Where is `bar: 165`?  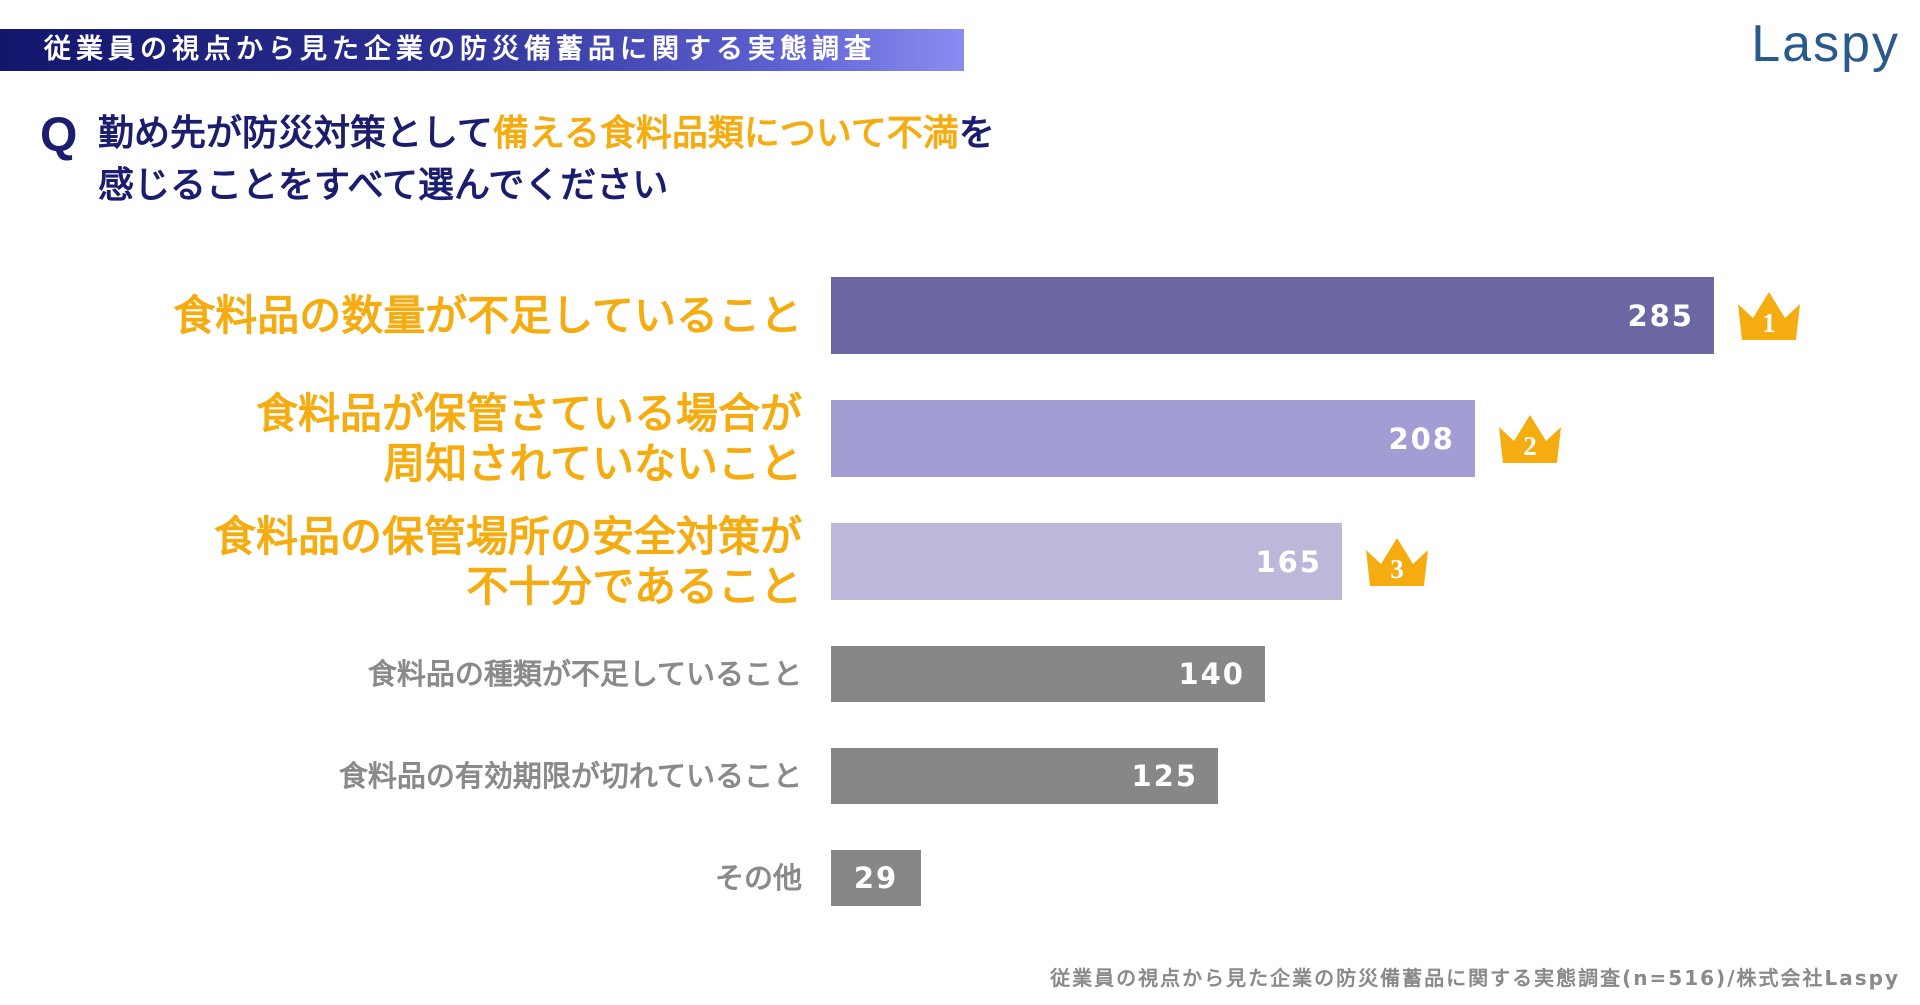
bar: 165 is located at coordinates (1086, 561).